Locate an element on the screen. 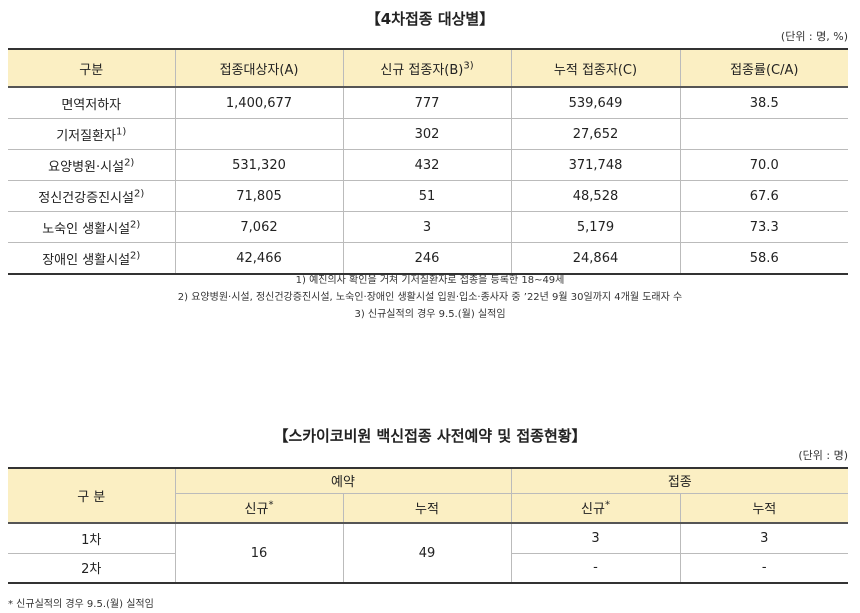 This screenshot has width=860, height=613. table-row: 정신건강증진시설2) 71,805 51 48,528 67.6 is located at coordinates (428, 196).